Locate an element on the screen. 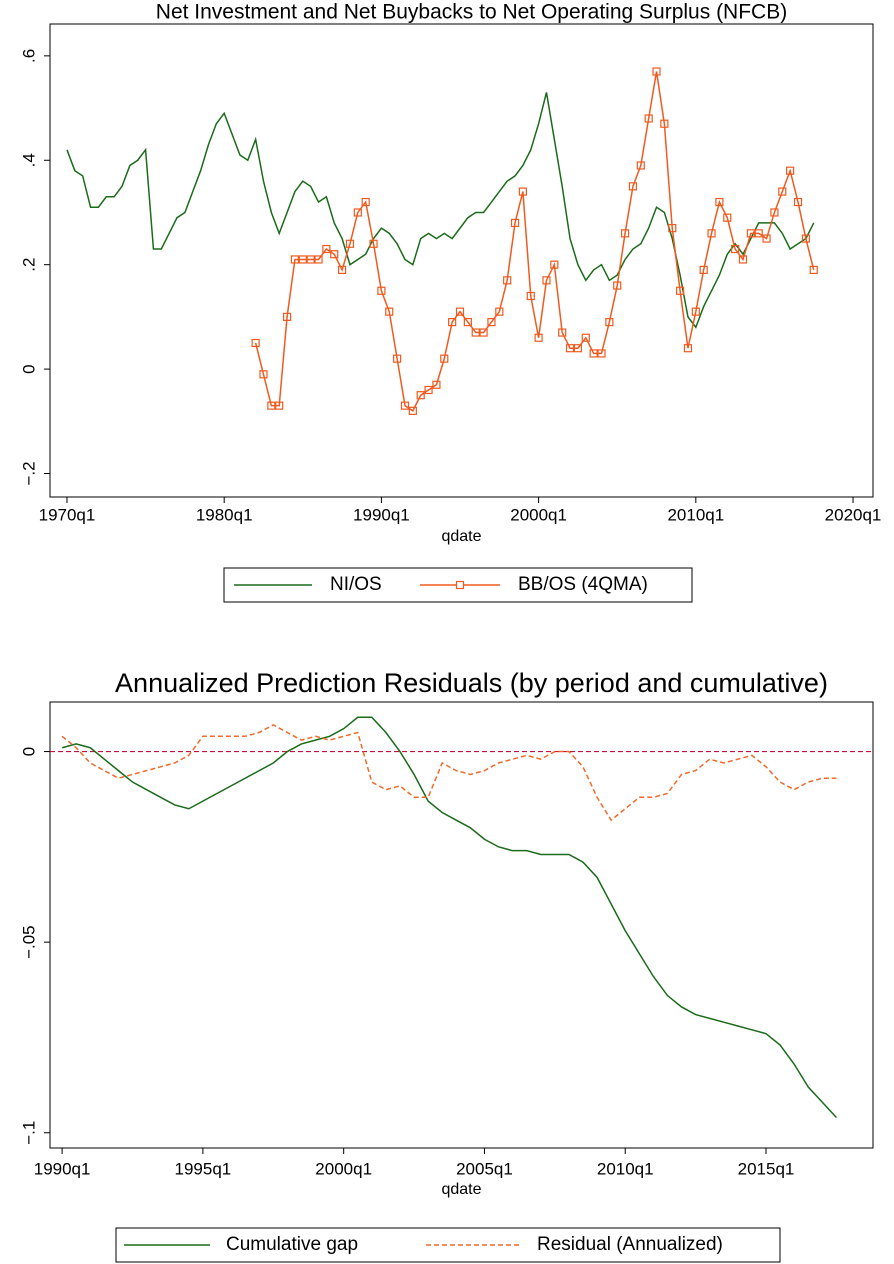 Image resolution: width=894 pixels, height=1264 pixels. x-tick-label: 2005q1 is located at coordinates (484, 1168).